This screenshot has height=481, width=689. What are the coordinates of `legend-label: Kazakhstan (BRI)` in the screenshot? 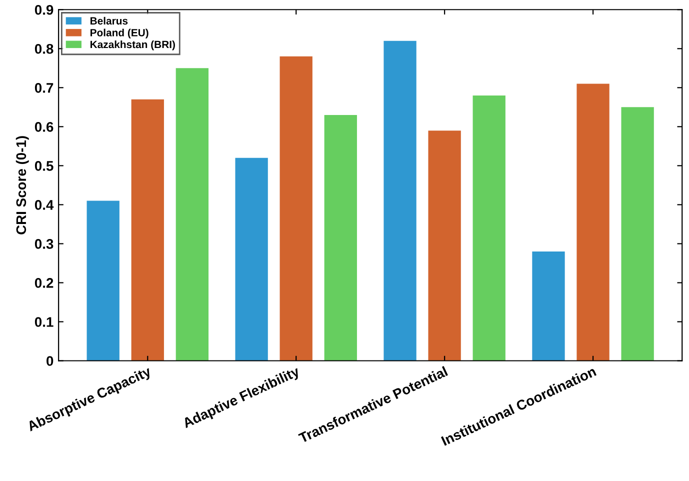 It's located at (132, 45).